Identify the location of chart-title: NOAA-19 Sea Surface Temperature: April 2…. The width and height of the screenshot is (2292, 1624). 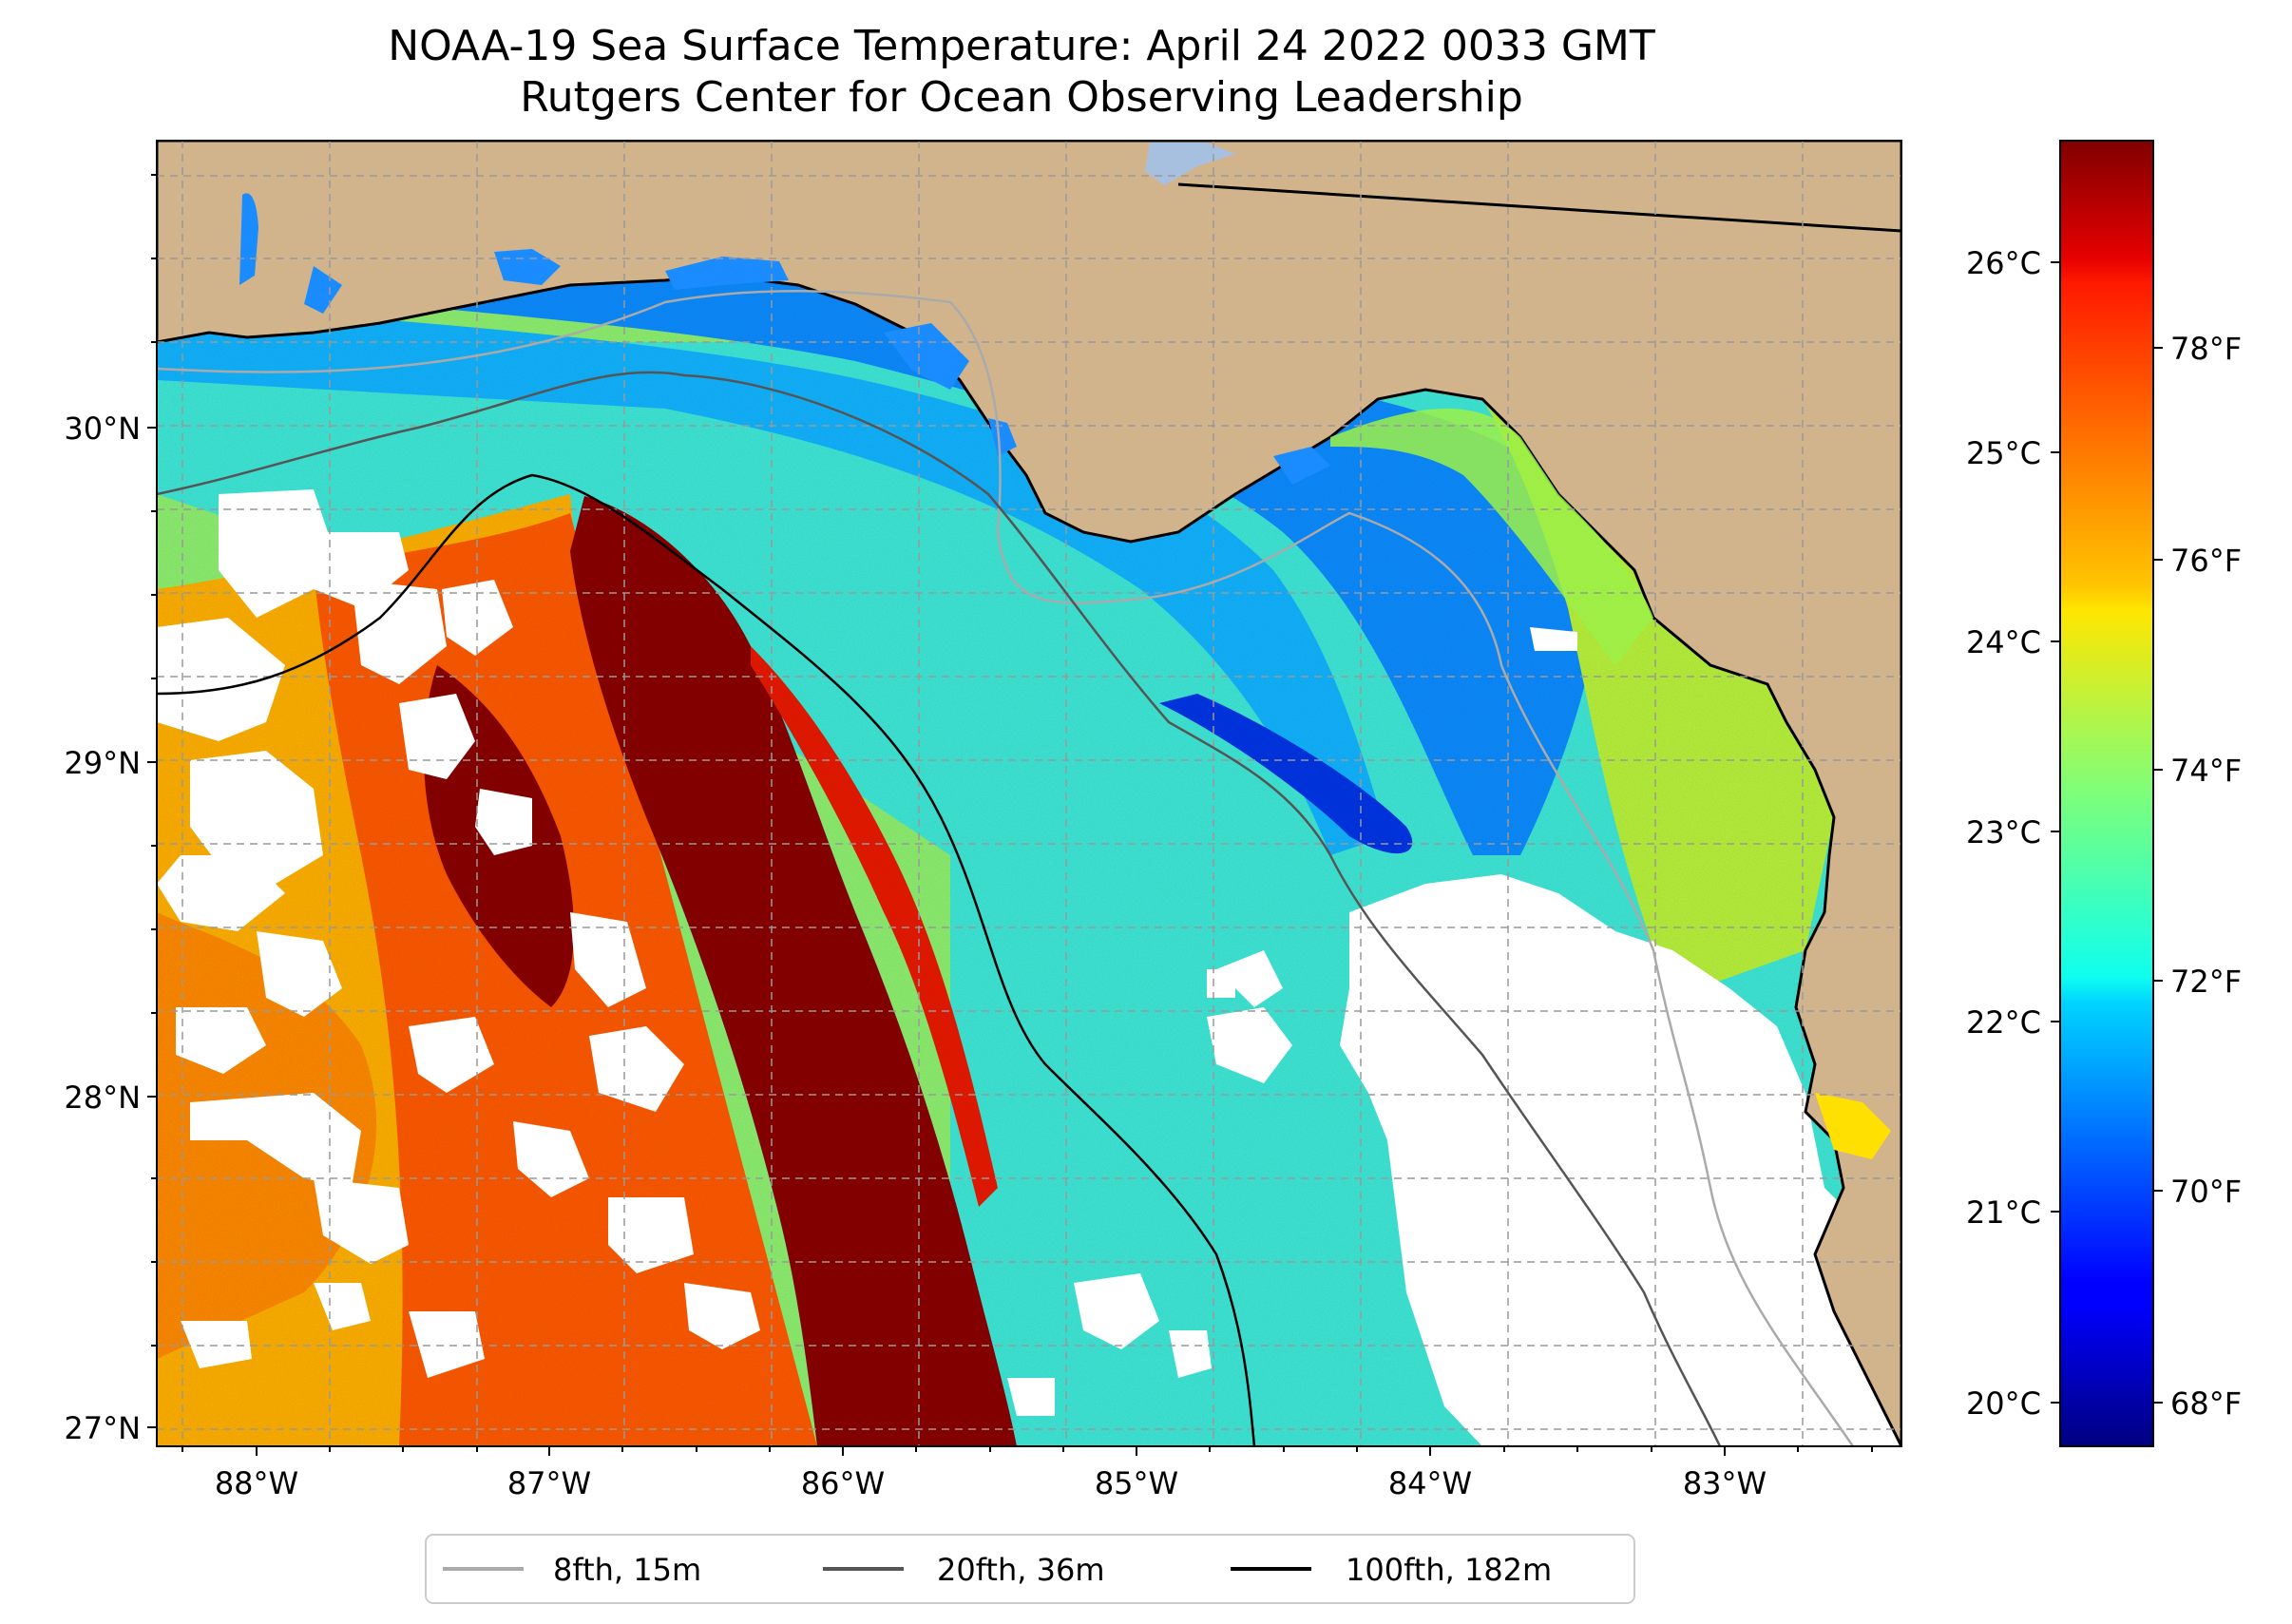
(1021, 72).